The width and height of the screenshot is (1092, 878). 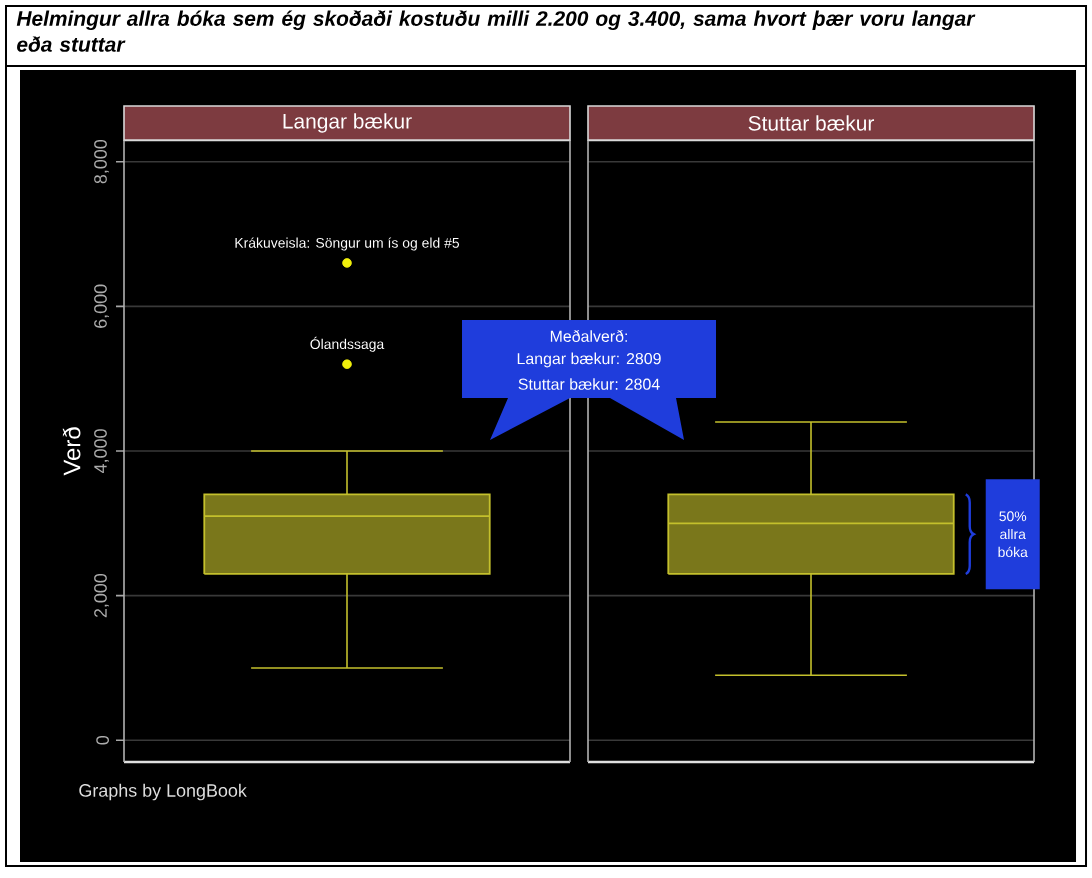 I want to click on y-tick-label: 2,000, so click(x=101, y=595).